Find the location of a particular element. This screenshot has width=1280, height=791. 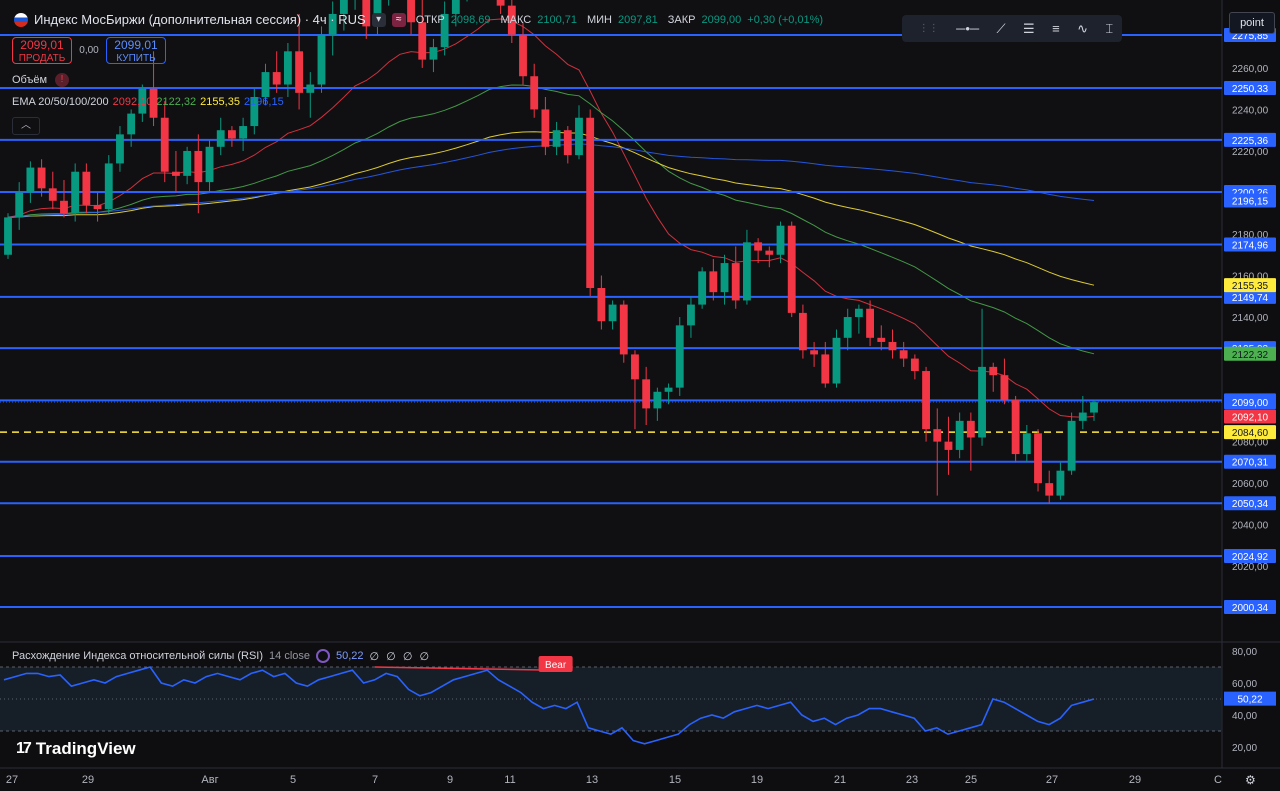

levels-icon: ≡ is located at coordinates (1056, 28).